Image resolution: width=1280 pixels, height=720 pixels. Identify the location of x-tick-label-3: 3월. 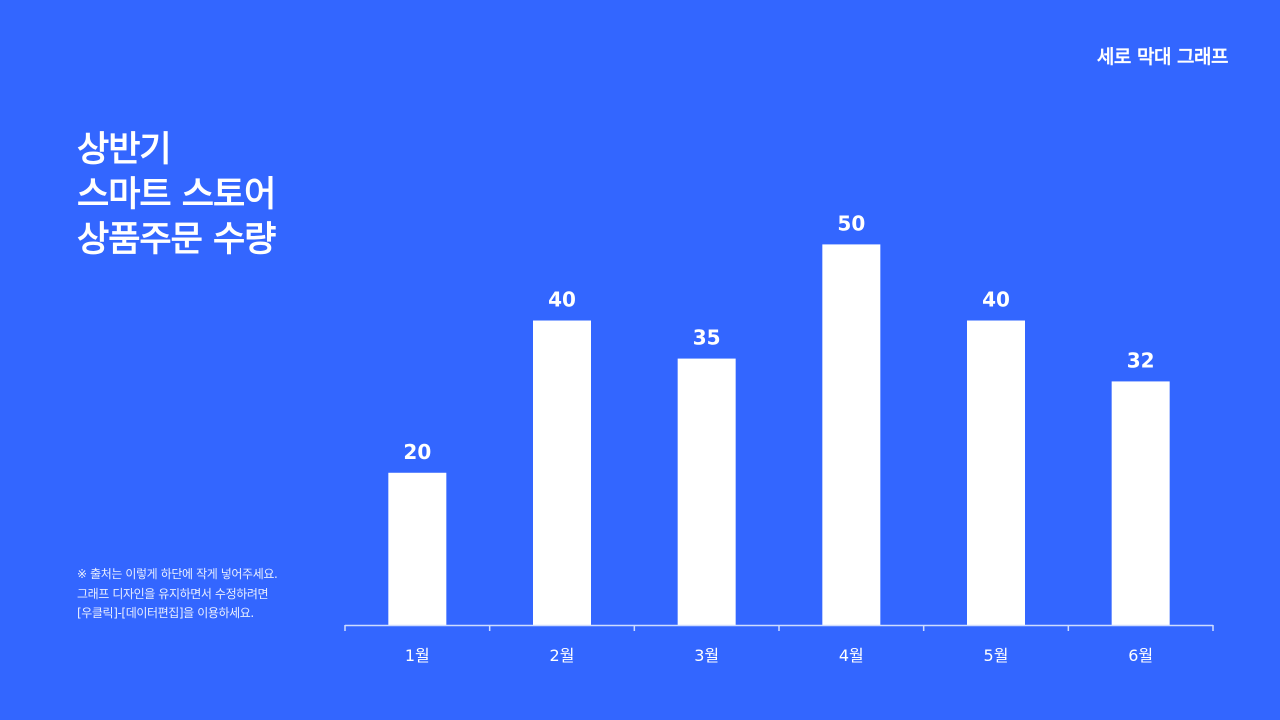
(706, 655).